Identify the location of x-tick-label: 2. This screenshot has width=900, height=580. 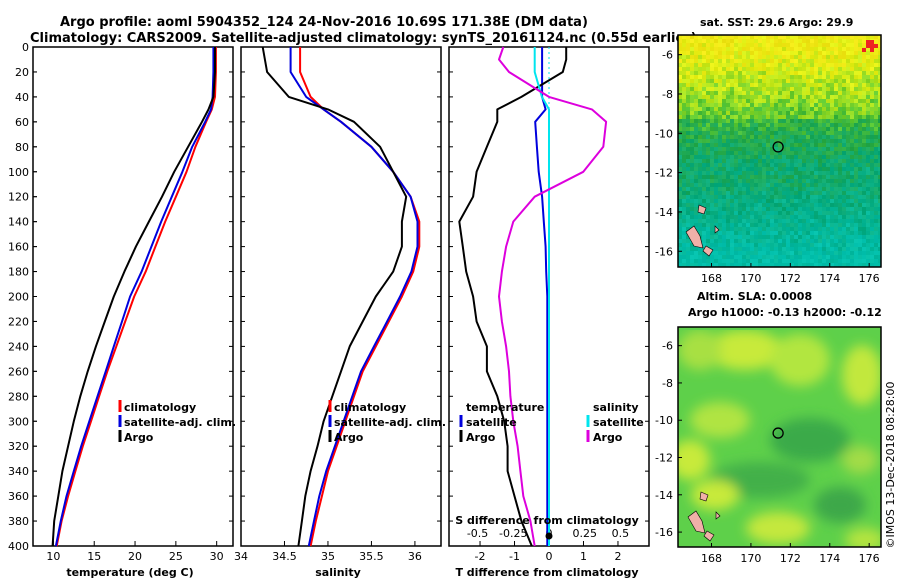
(617, 556).